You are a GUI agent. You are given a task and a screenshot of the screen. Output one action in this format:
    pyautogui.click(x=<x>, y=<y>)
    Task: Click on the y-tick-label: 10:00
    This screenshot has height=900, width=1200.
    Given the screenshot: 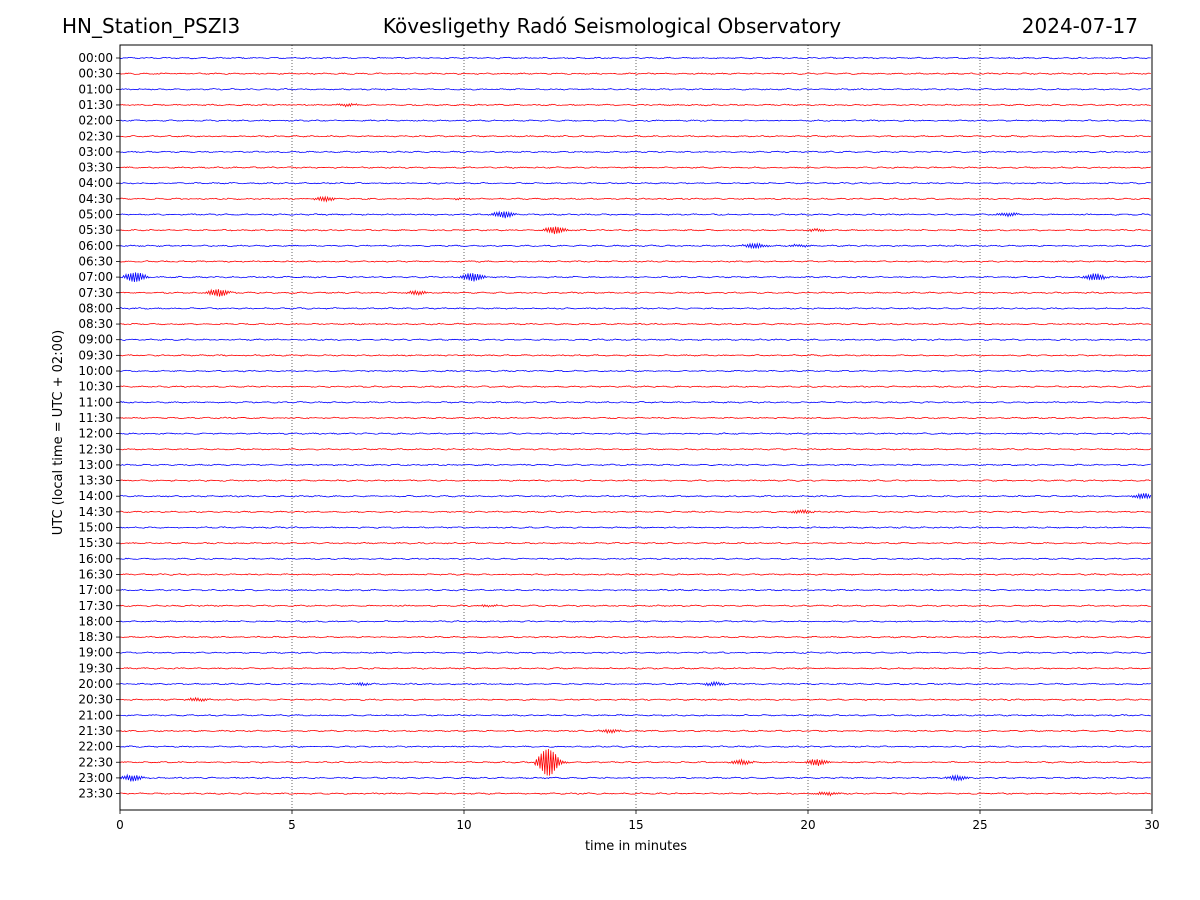 What is the action you would take?
    pyautogui.click(x=95, y=371)
    